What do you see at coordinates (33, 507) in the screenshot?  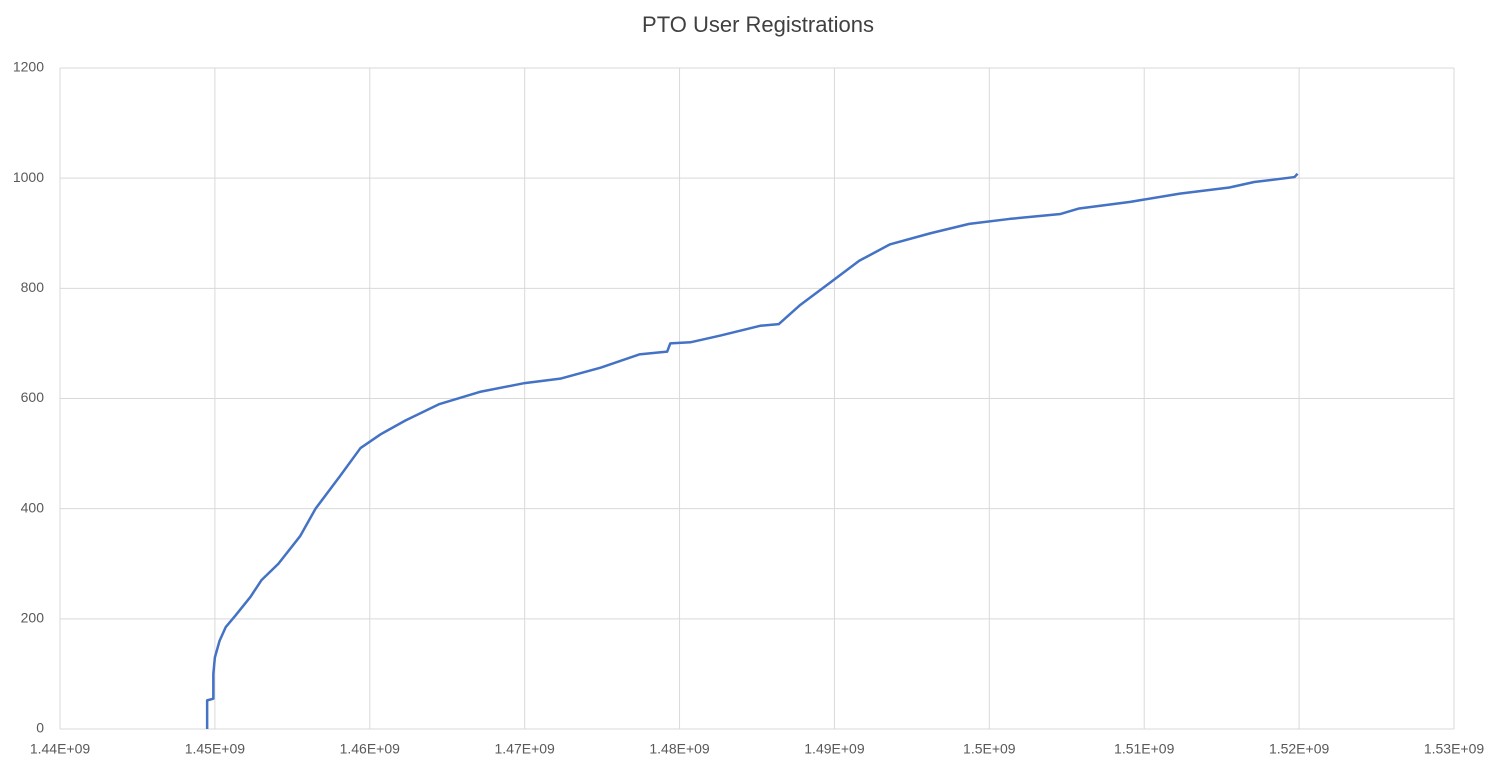 I see `y-tick-label: 400` at bounding box center [33, 507].